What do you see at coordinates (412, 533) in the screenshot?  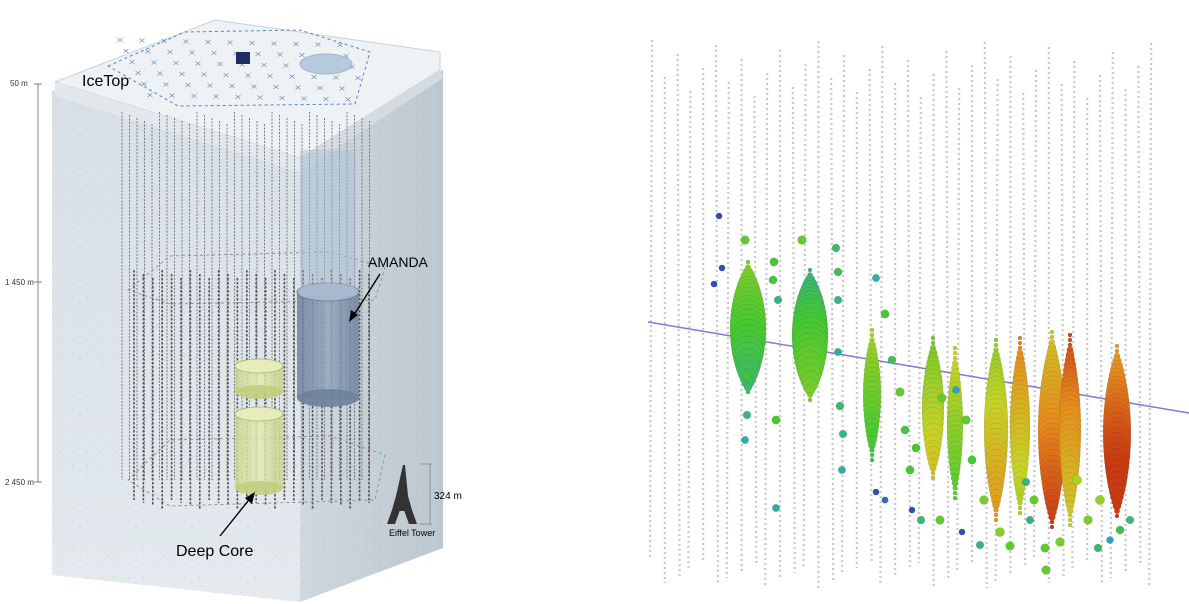 I see `eiffel-tower-label: Eiffel Tower` at bounding box center [412, 533].